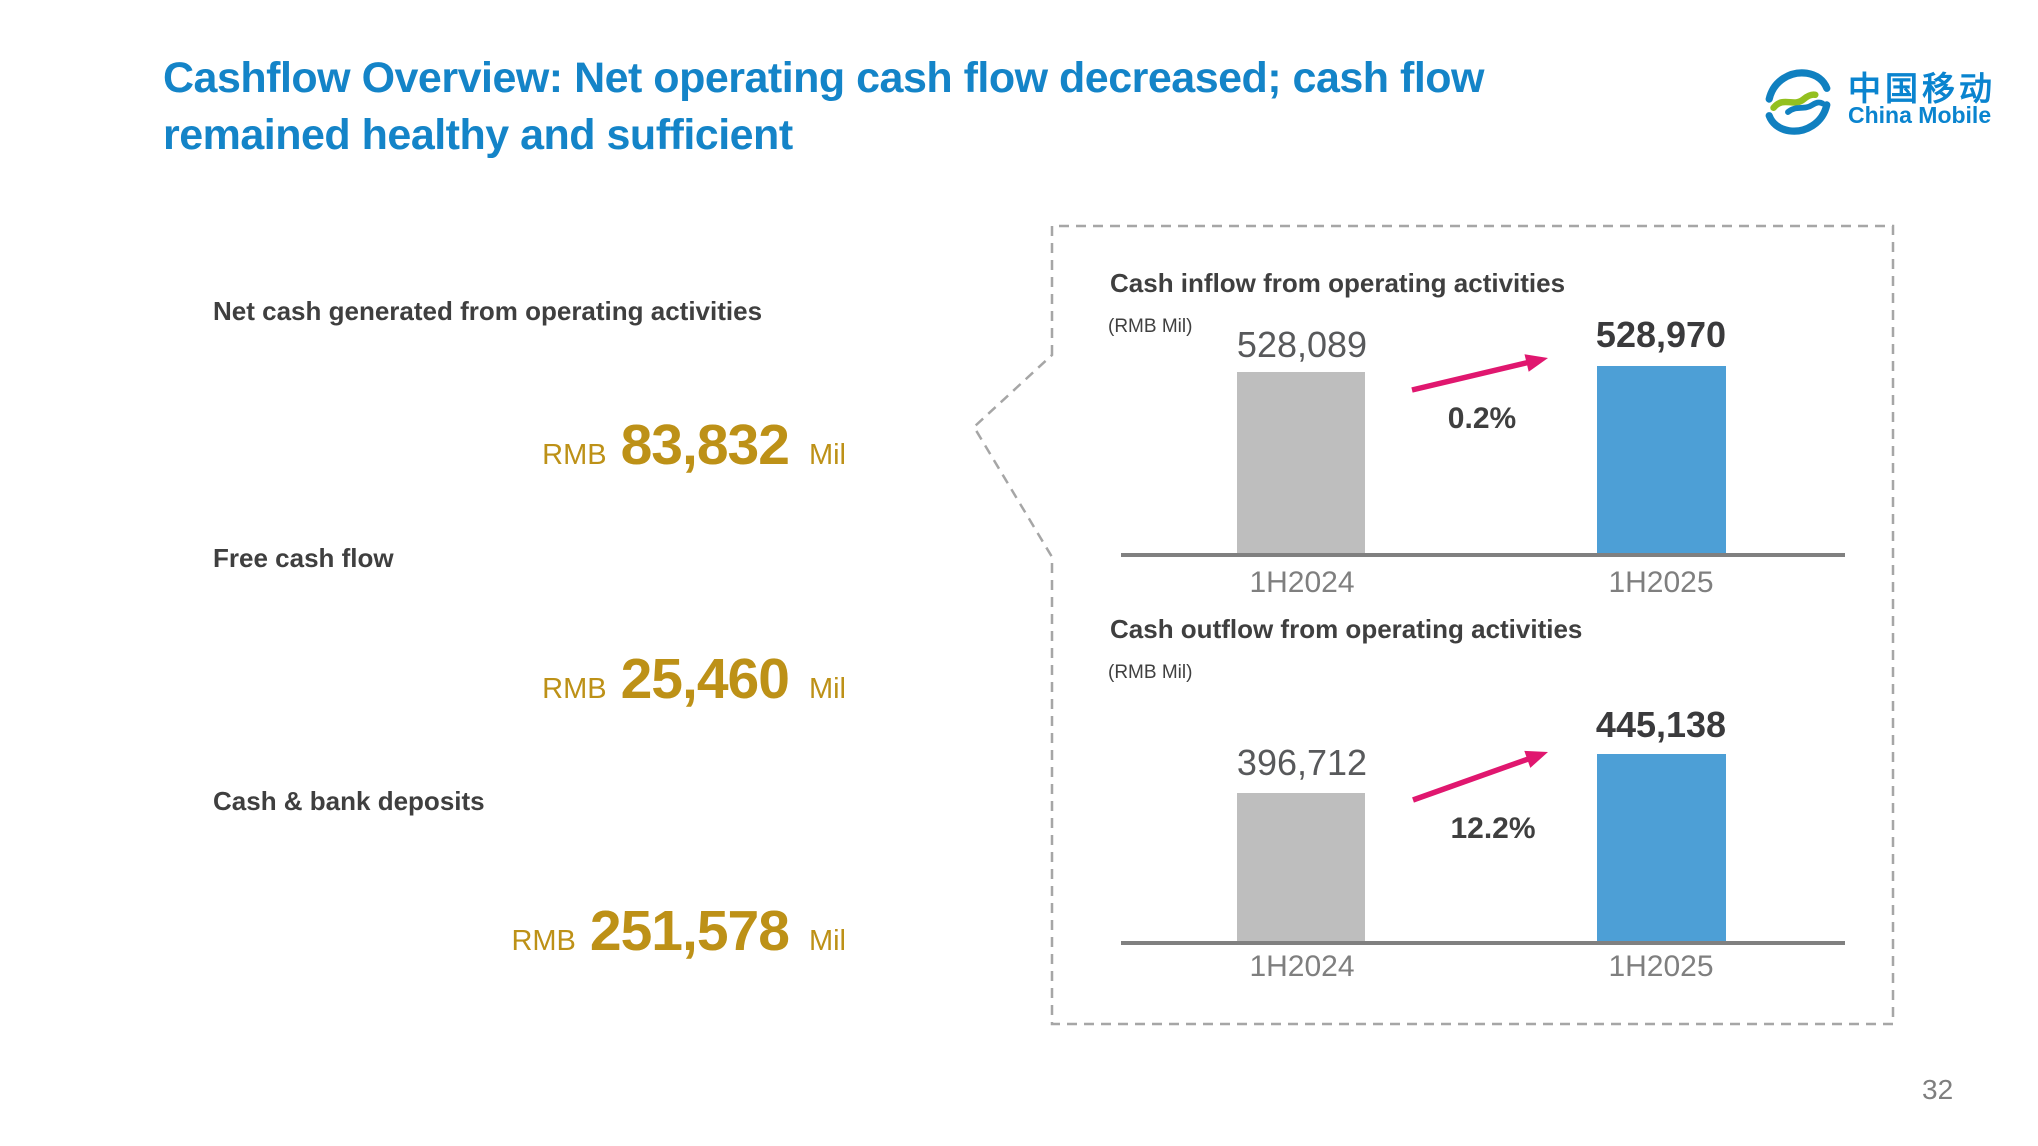  What do you see at coordinates (1485, 777) in the screenshot?
I see `growth-arrow-outflow-icon` at bounding box center [1485, 777].